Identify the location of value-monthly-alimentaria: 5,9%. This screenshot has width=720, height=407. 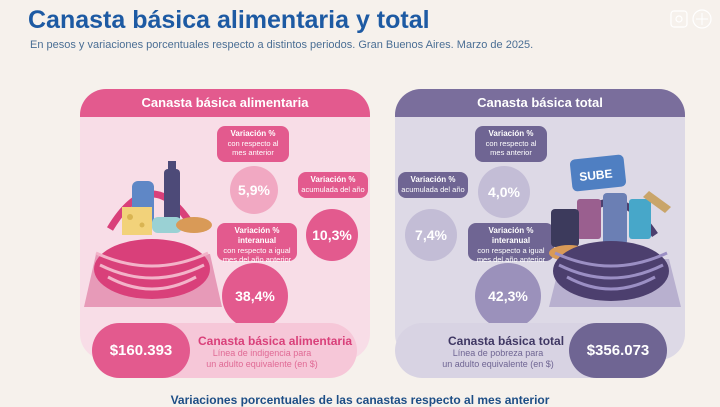
(254, 190).